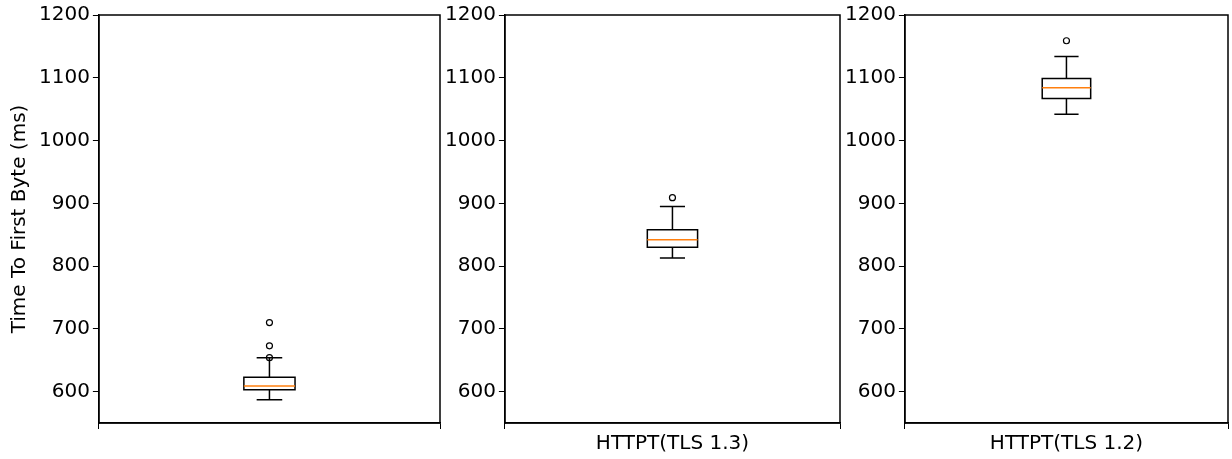  I want to click on x-tick-label: HTTPT(TLS 1.3), so click(672, 442).